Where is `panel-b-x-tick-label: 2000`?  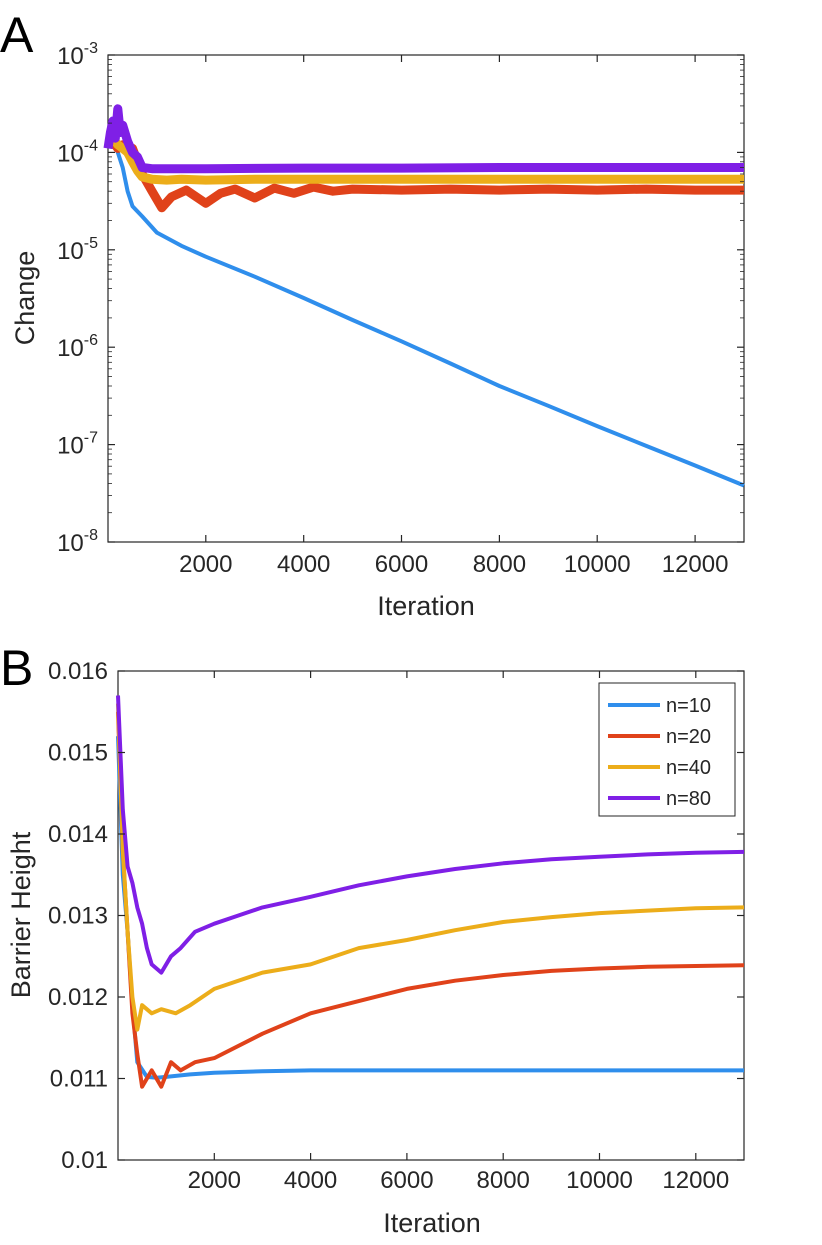
panel-b-x-tick-label: 2000 is located at coordinates (214, 1180).